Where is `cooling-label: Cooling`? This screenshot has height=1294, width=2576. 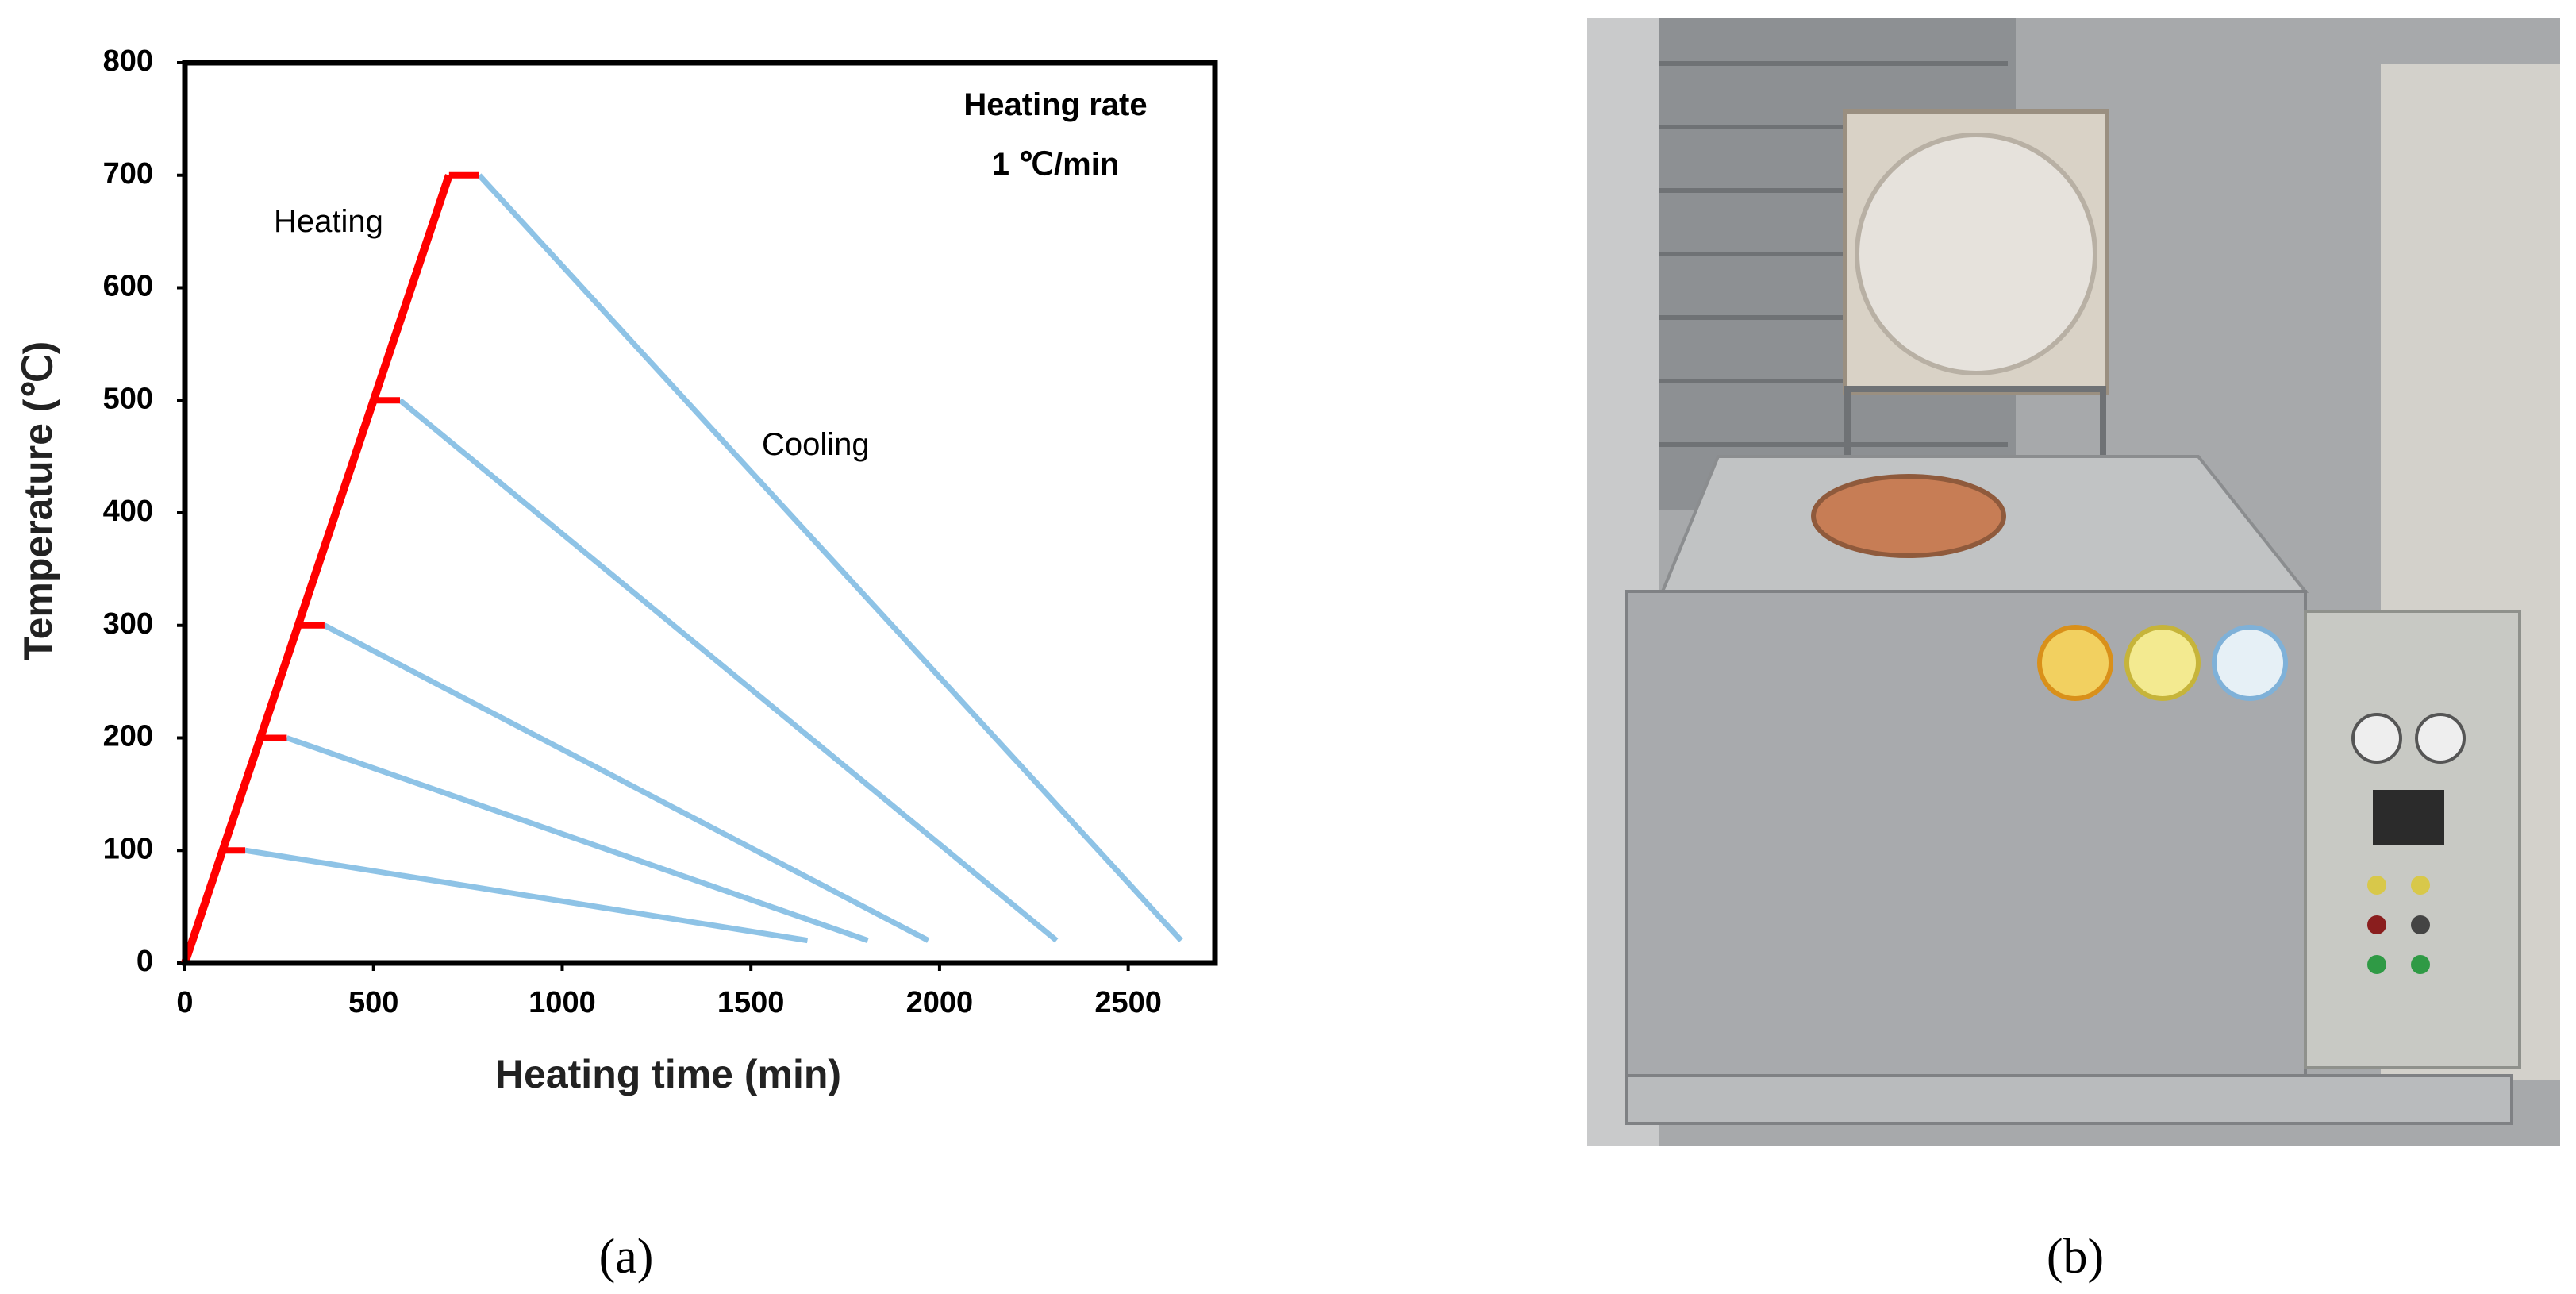
cooling-label: Cooling is located at coordinates (816, 444).